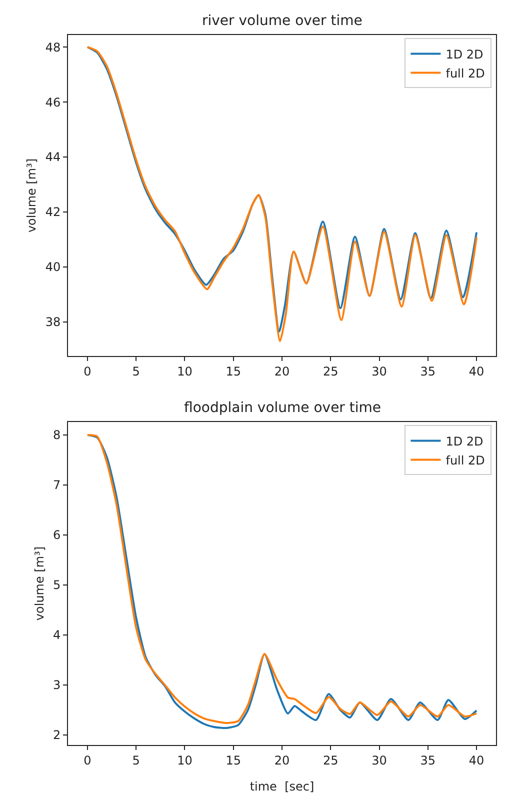 This screenshot has height=797, width=509. I want to click on y-tick-label: 4, so click(56, 635).